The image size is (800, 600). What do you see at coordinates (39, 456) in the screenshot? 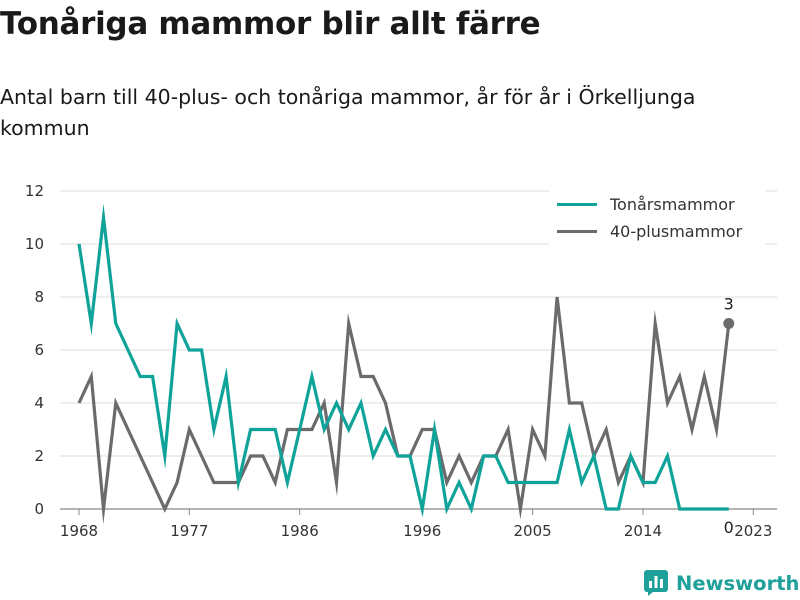
I see `y-tick-label: 2` at bounding box center [39, 456].